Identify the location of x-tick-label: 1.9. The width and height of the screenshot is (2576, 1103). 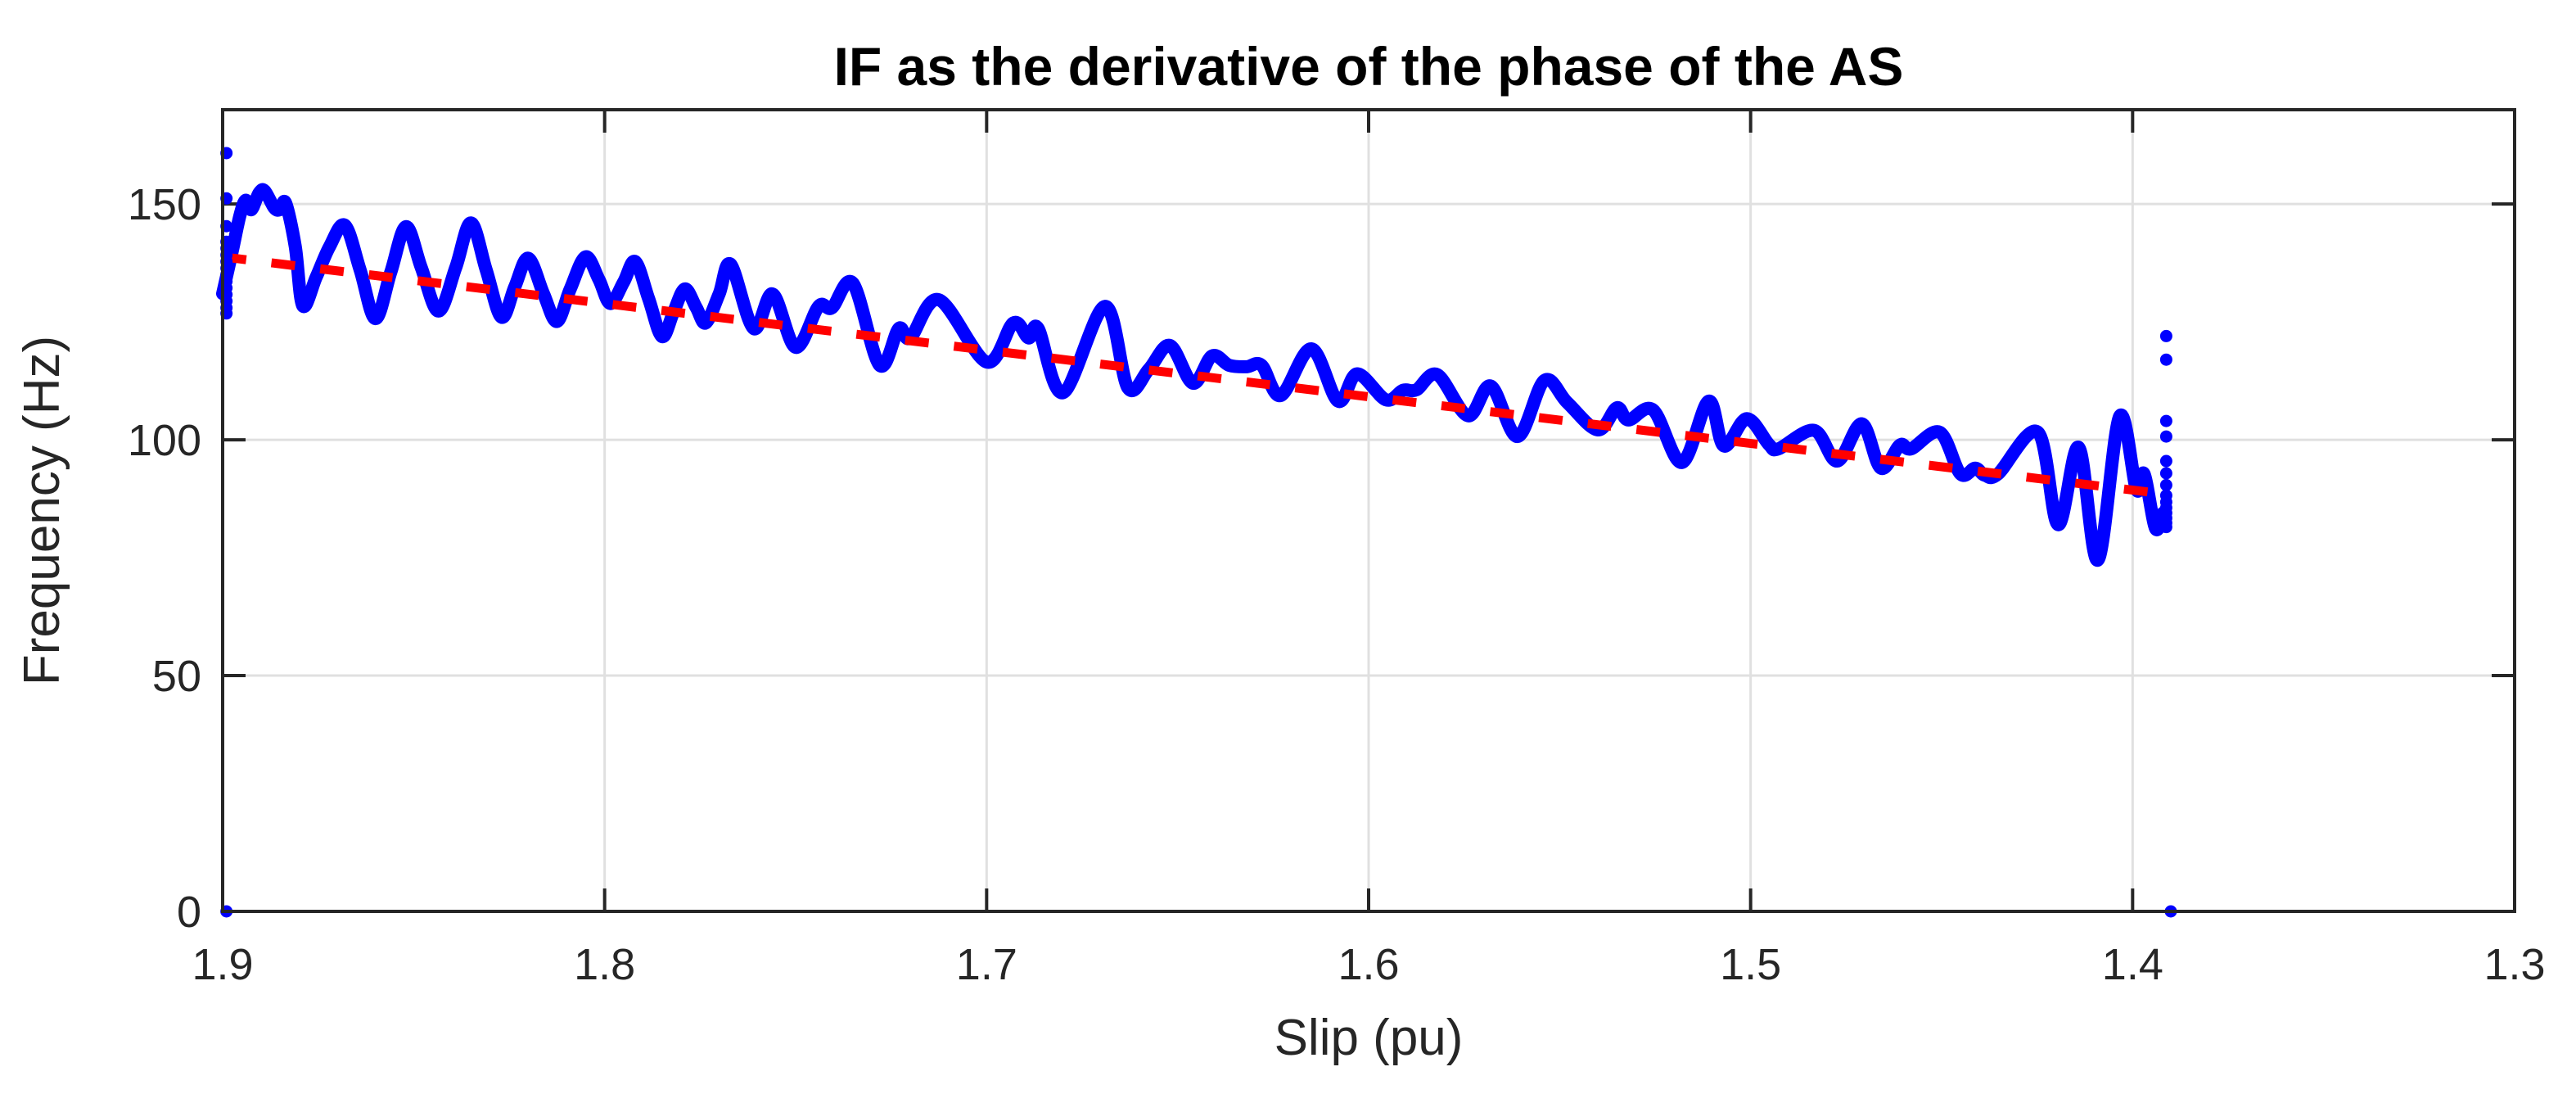
(222, 965).